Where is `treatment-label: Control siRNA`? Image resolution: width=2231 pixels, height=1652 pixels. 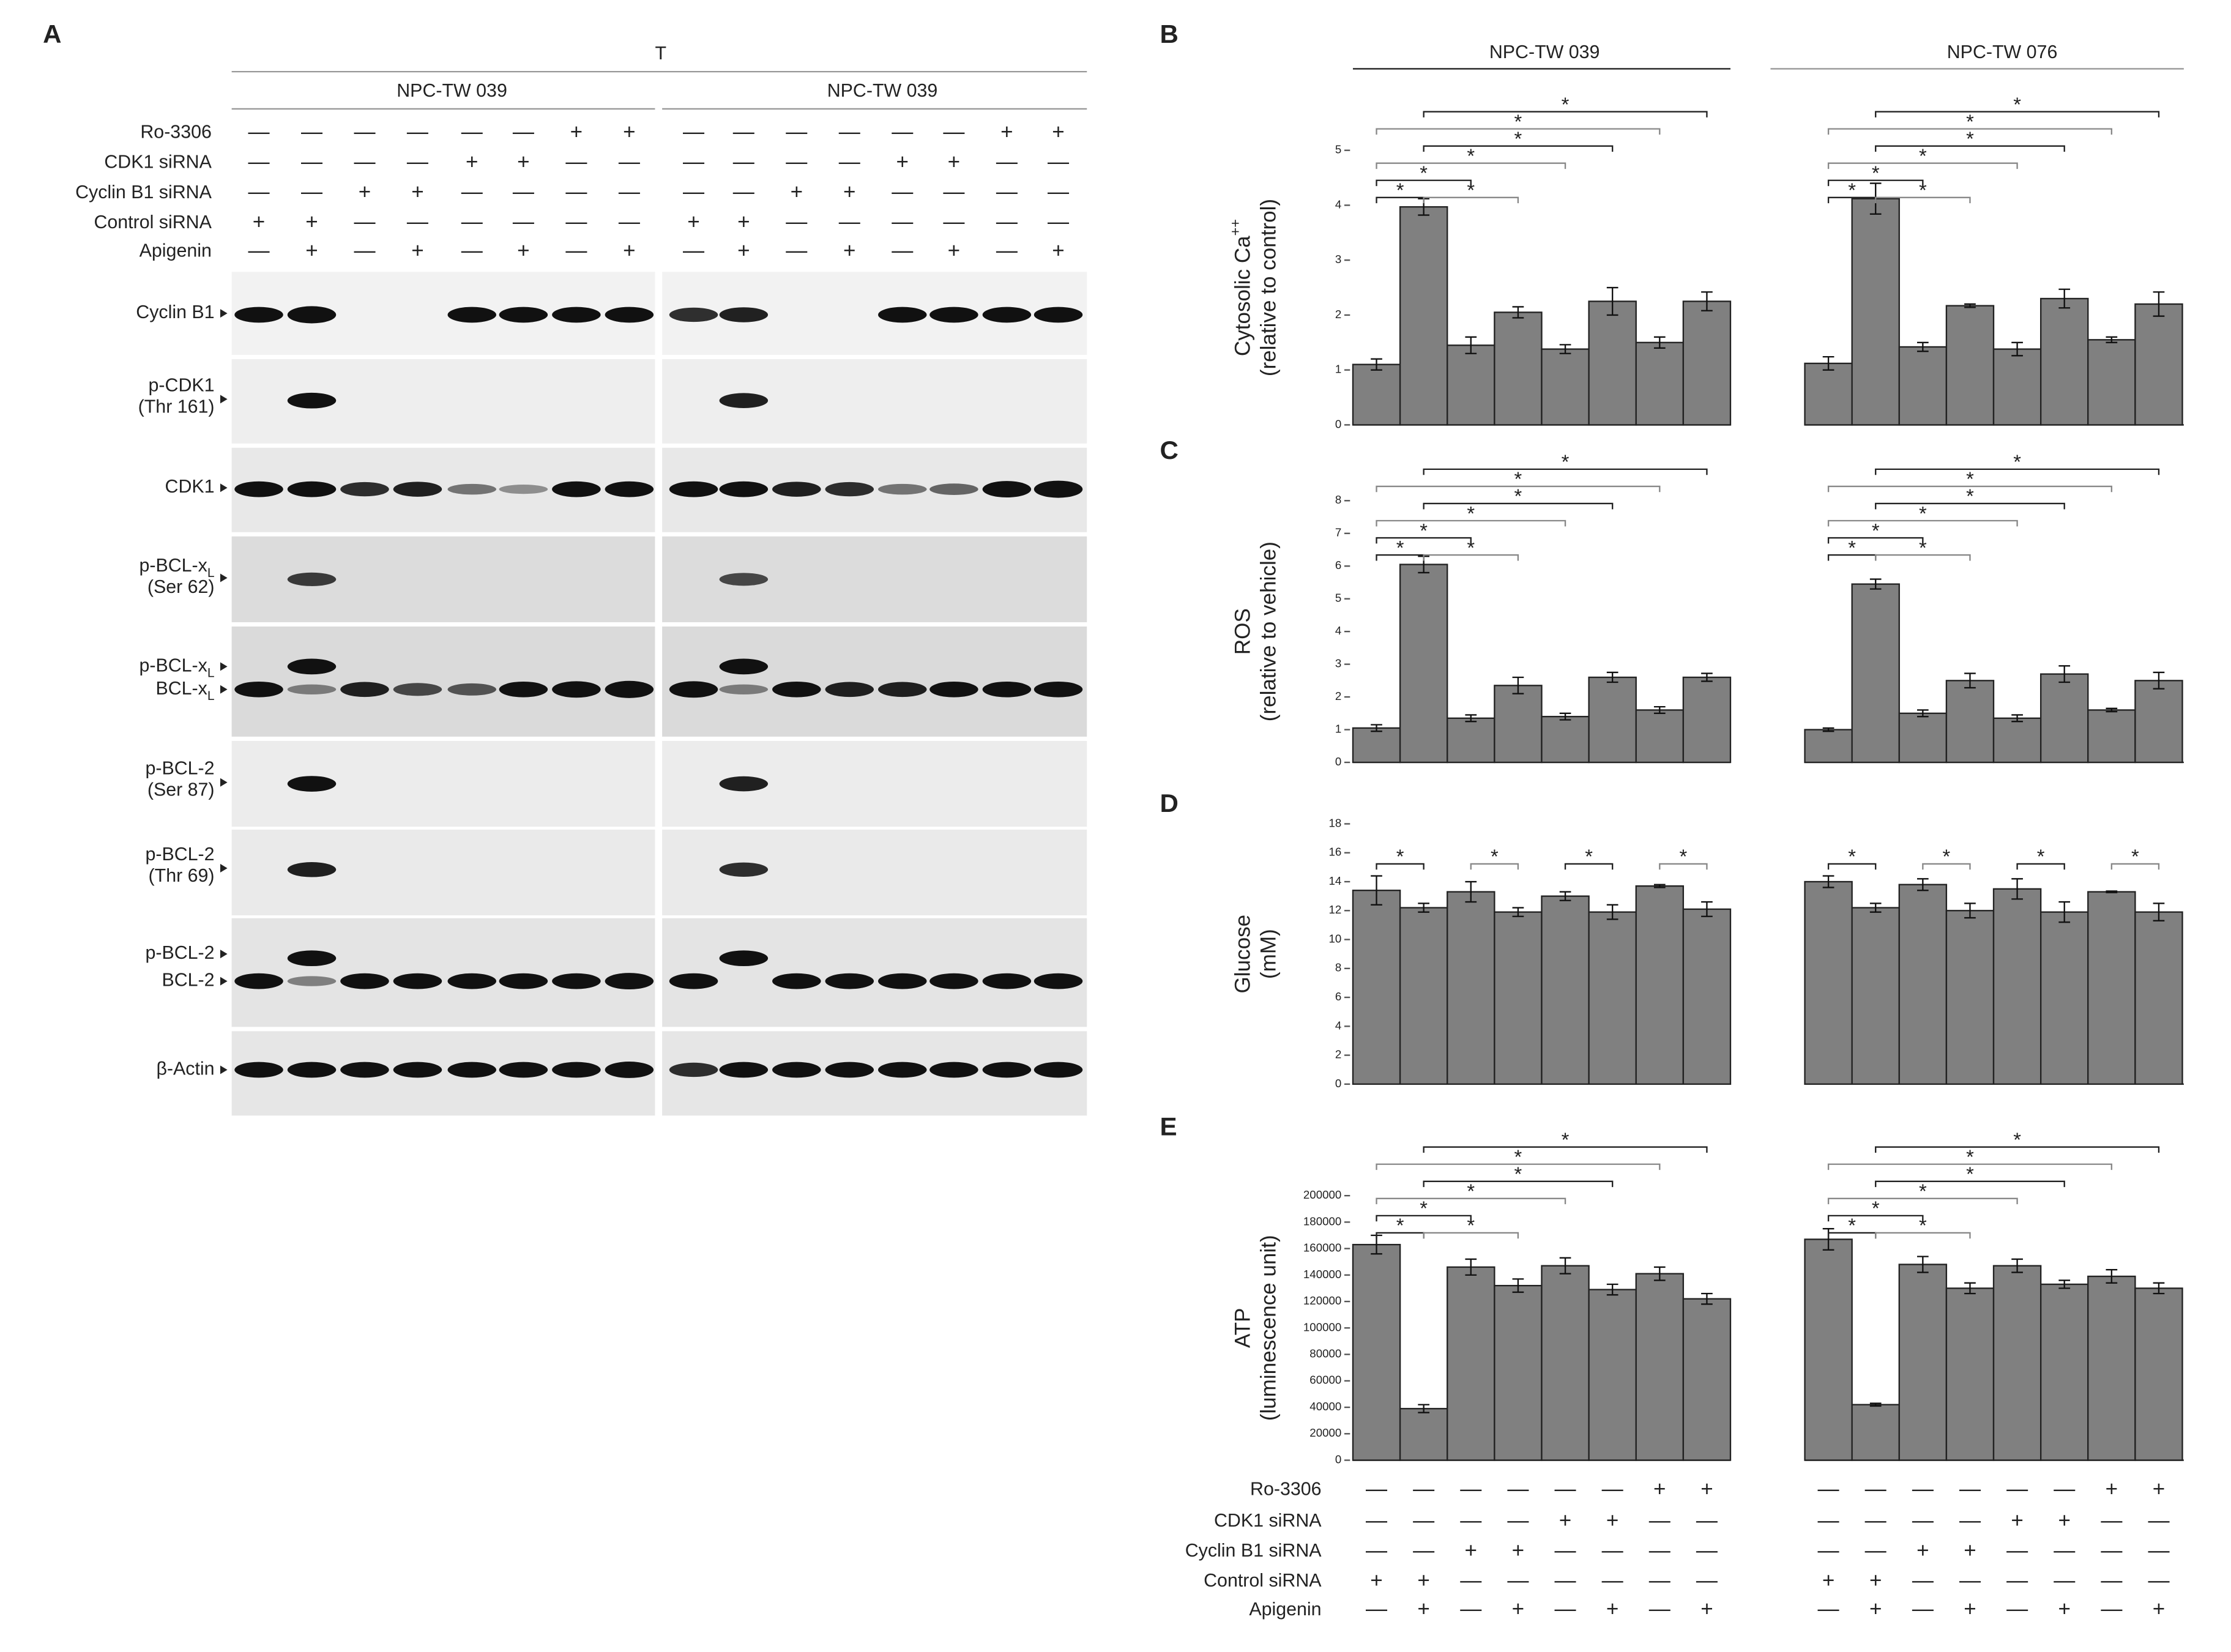 treatment-label: Control siRNA is located at coordinates (1263, 1580).